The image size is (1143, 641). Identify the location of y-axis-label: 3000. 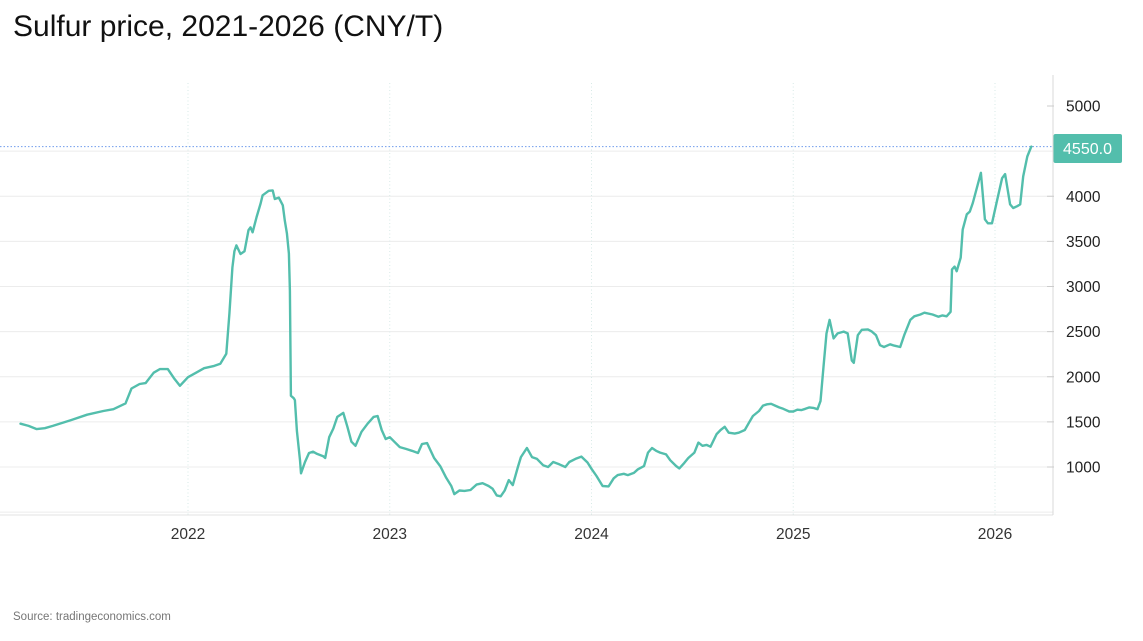
(1083, 287).